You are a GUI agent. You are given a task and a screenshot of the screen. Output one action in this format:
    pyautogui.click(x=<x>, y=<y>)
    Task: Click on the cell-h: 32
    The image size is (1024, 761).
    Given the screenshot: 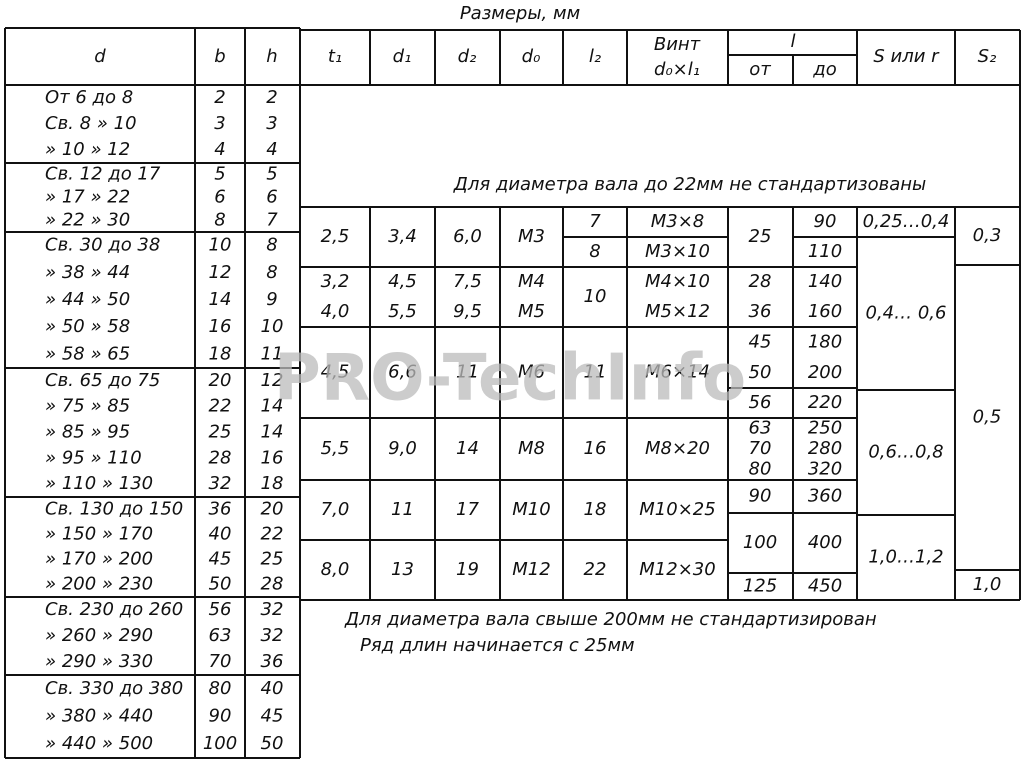 What is the action you would take?
    pyautogui.click(x=272, y=609)
    